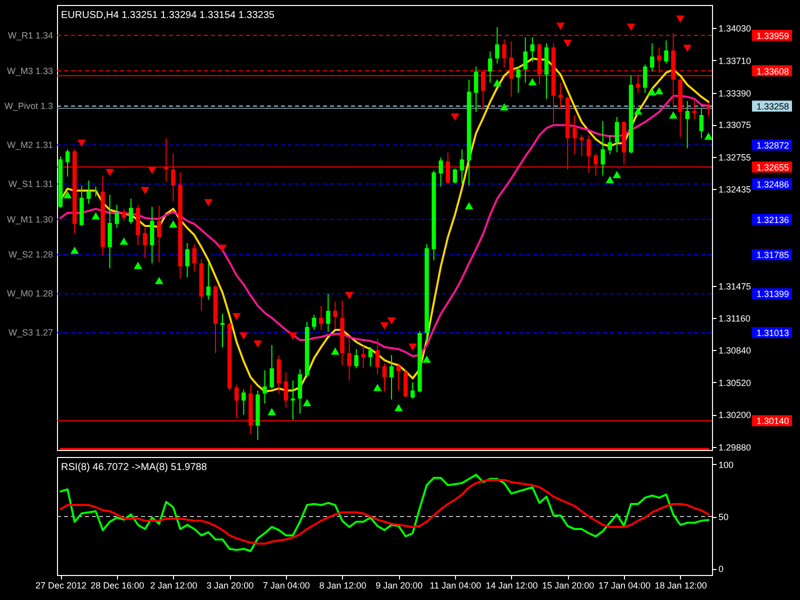 The width and height of the screenshot is (800, 600). Describe the element at coordinates (773, 294) in the screenshot. I see `y2-tick-label: 1.31399` at that location.